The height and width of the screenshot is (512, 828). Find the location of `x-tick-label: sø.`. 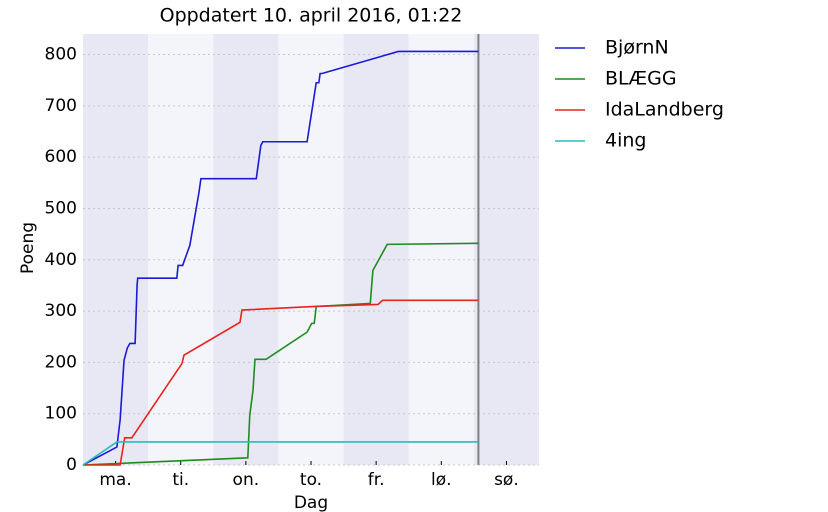

x-tick-label: sø. is located at coordinates (506, 480).